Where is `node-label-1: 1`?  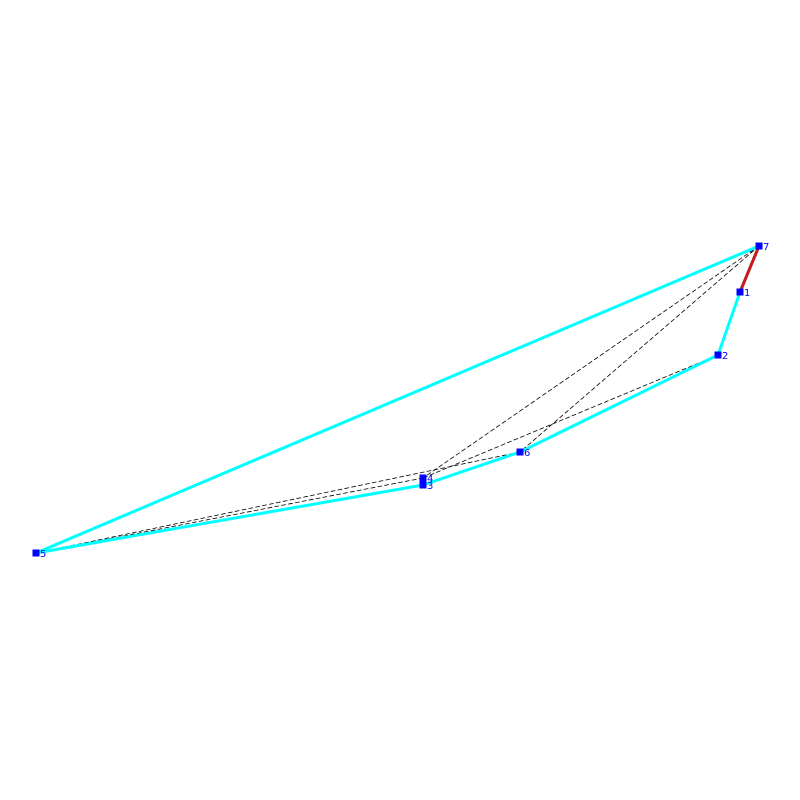 node-label-1: 1 is located at coordinates (747, 293).